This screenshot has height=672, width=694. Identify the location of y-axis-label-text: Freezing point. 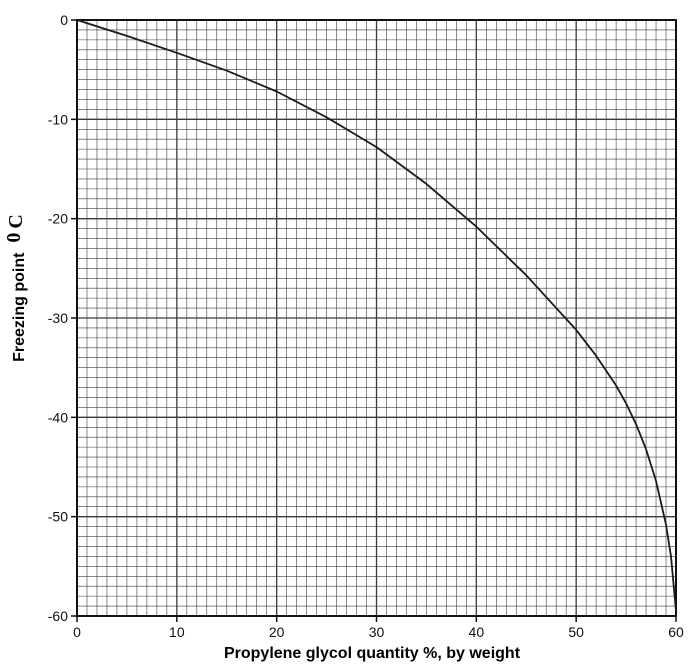
(19, 307).